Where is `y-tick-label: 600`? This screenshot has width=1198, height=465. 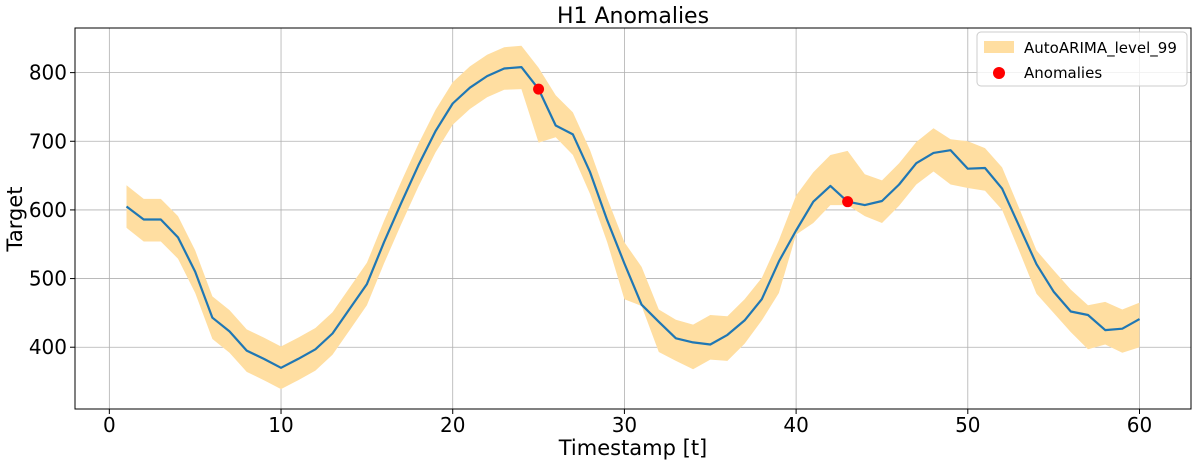
y-tick-label: 600 is located at coordinates (48, 210).